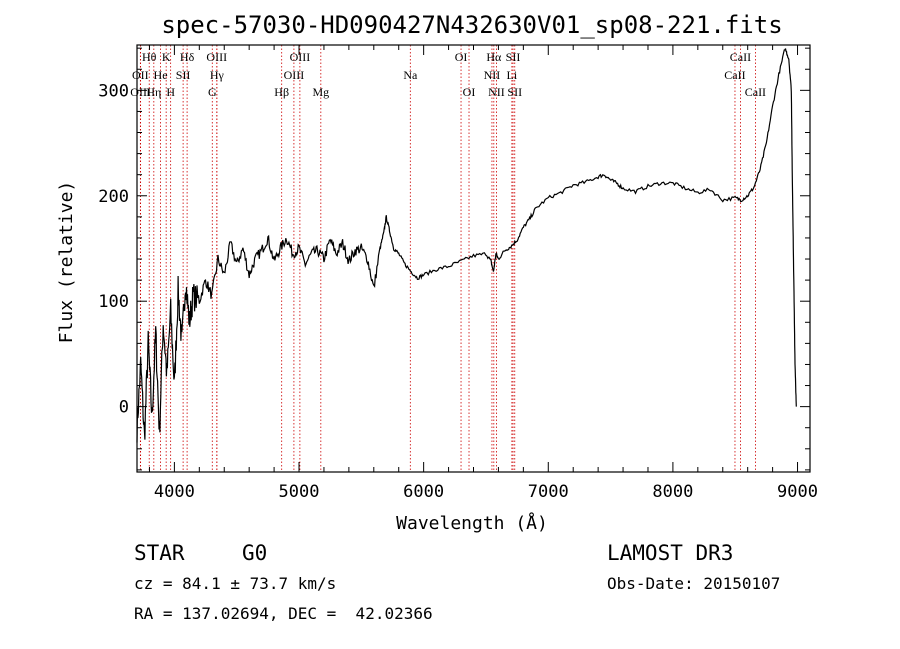  Describe the element at coordinates (548, 492) in the screenshot. I see `x-tick-label: 7000` at that location.